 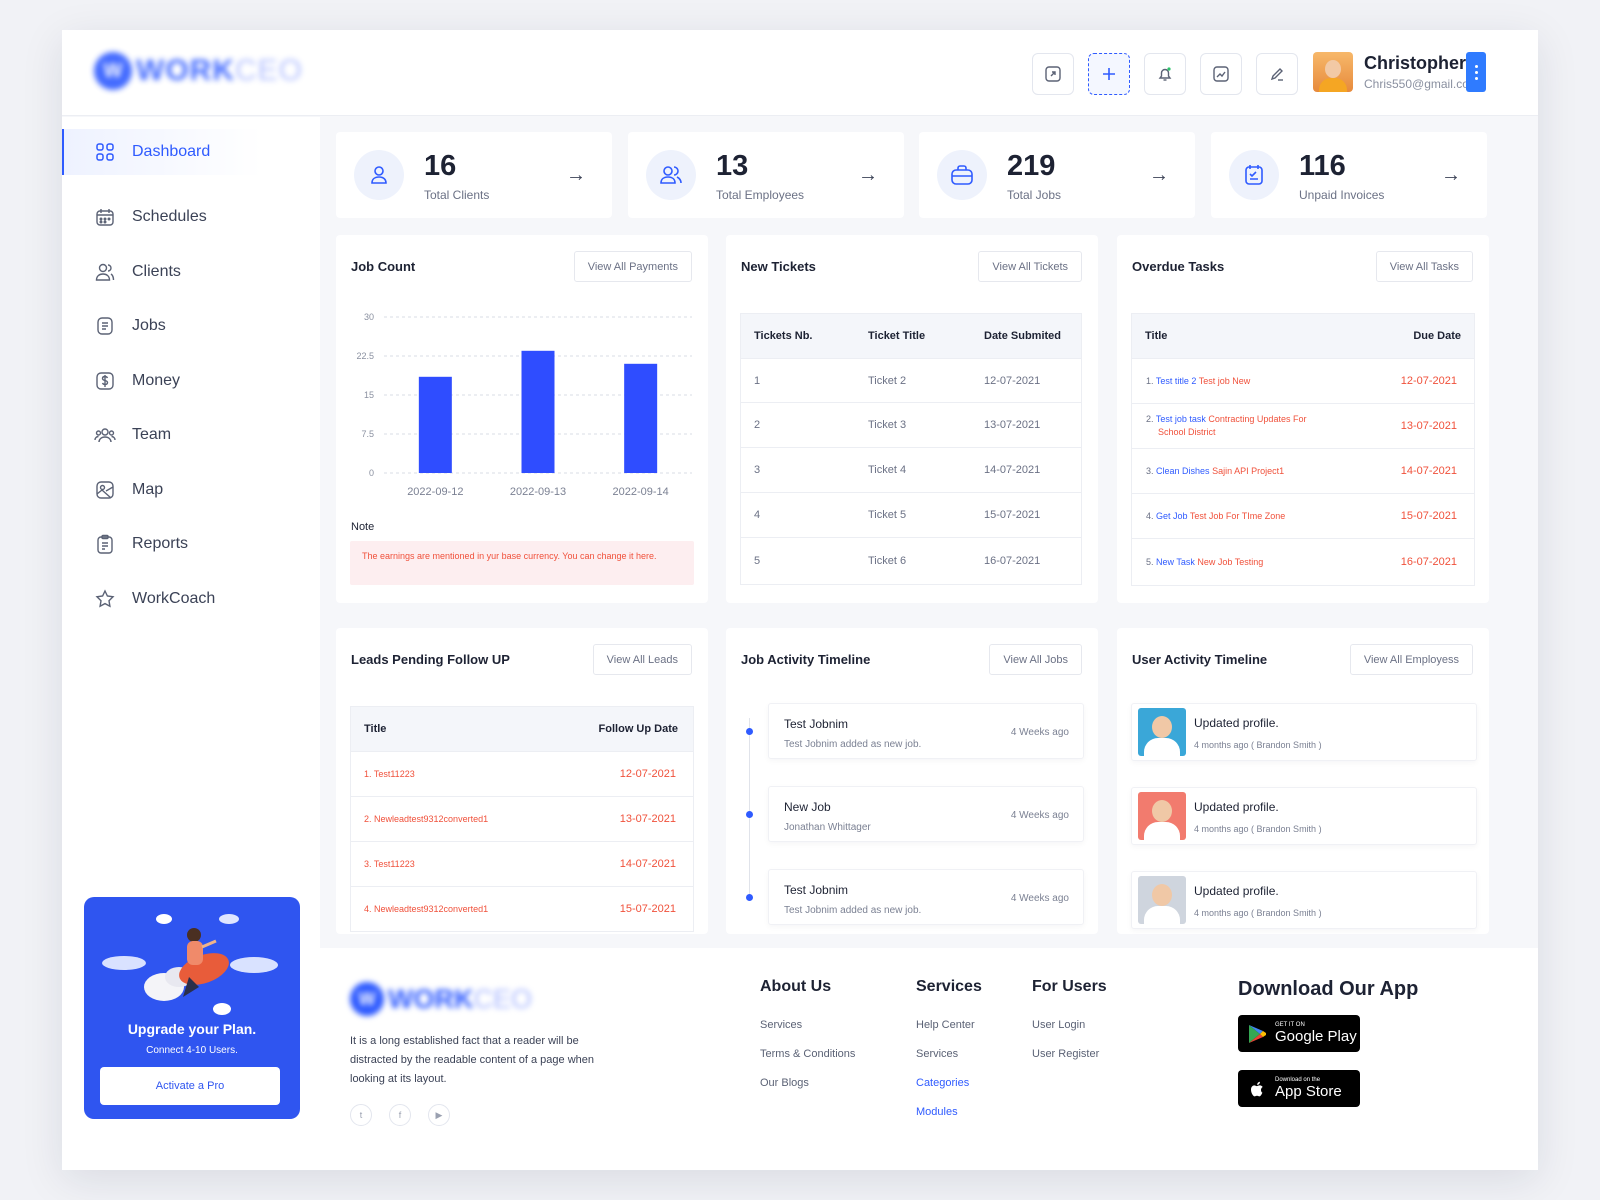 What do you see at coordinates (1303, 561) in the screenshot?
I see `table-row: 5. New Task New Job Testing 16-07-2021` at bounding box center [1303, 561].